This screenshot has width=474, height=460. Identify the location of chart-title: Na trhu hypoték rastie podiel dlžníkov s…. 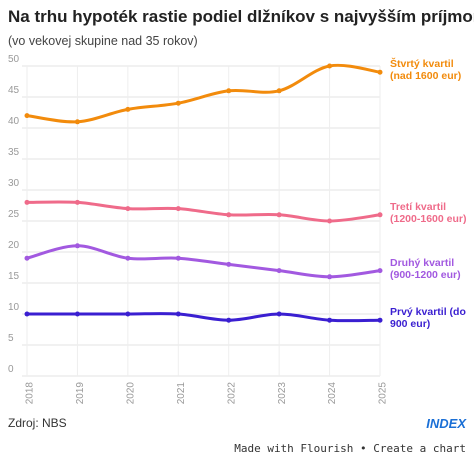
(241, 16).